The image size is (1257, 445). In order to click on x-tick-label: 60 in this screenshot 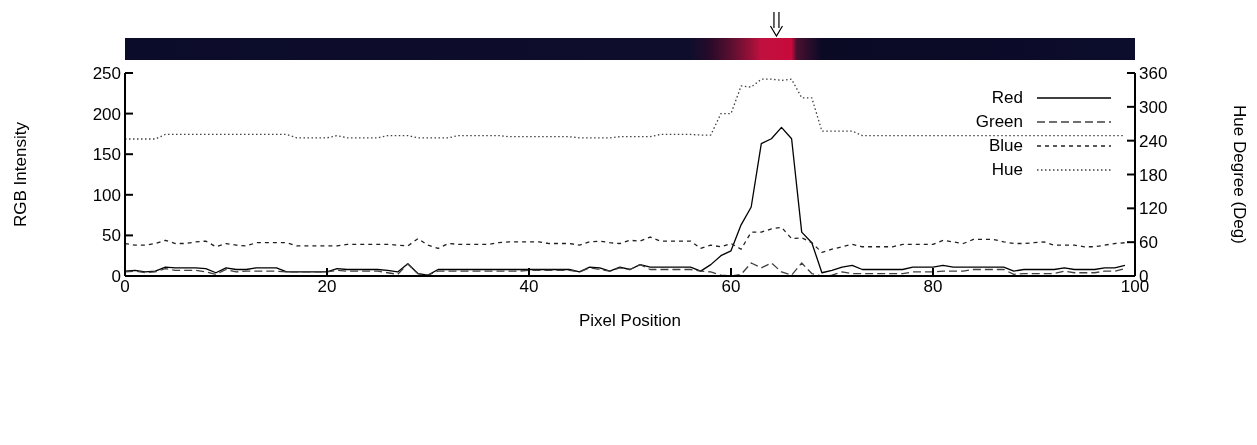, I will do `click(731, 287)`.